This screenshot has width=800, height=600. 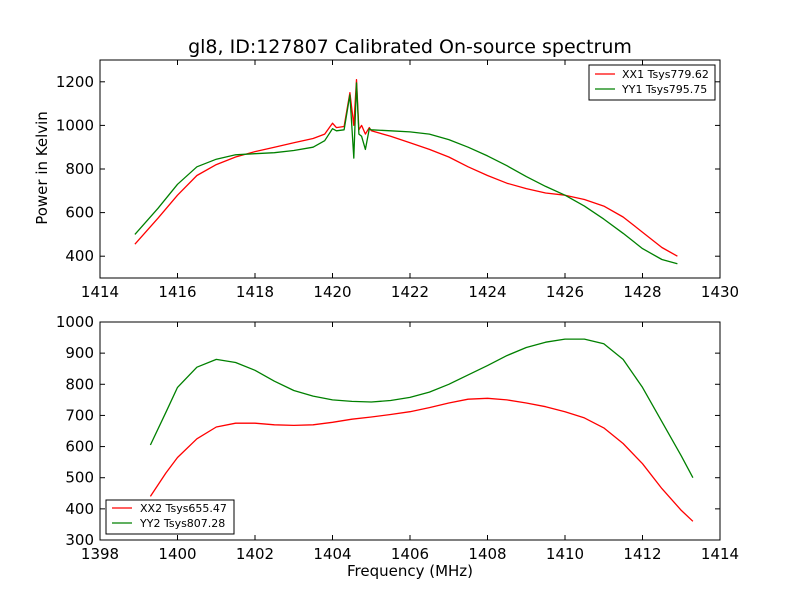 I want to click on legend-label-xx2: XX2 Tsys655.47, so click(x=183, y=508).